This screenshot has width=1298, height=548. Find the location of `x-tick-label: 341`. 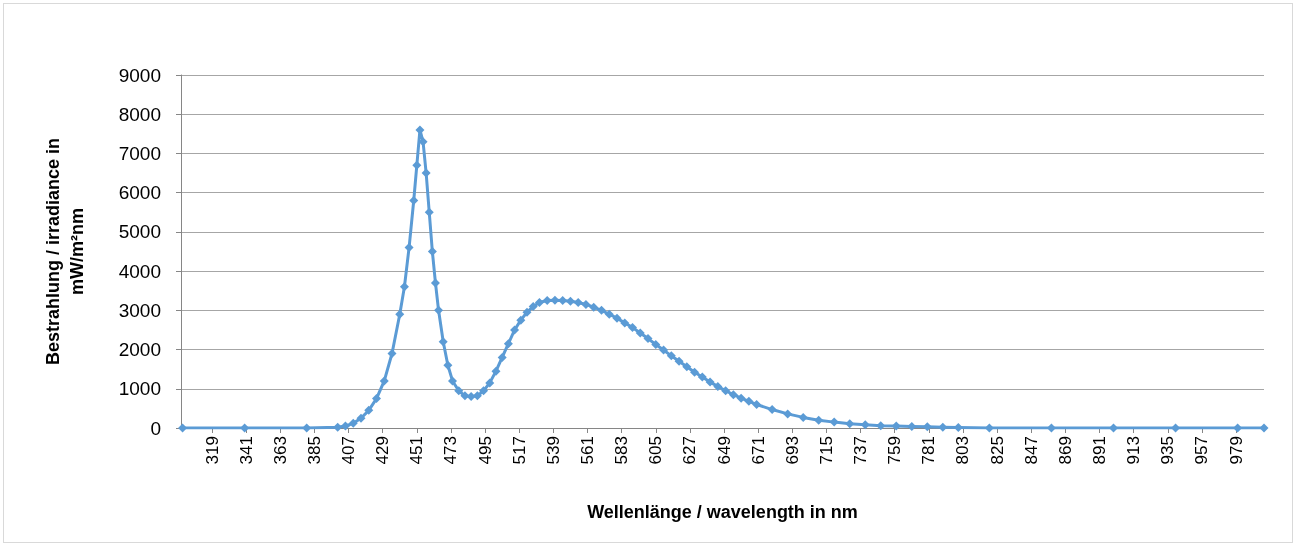

x-tick-label: 341 is located at coordinates (246, 450).